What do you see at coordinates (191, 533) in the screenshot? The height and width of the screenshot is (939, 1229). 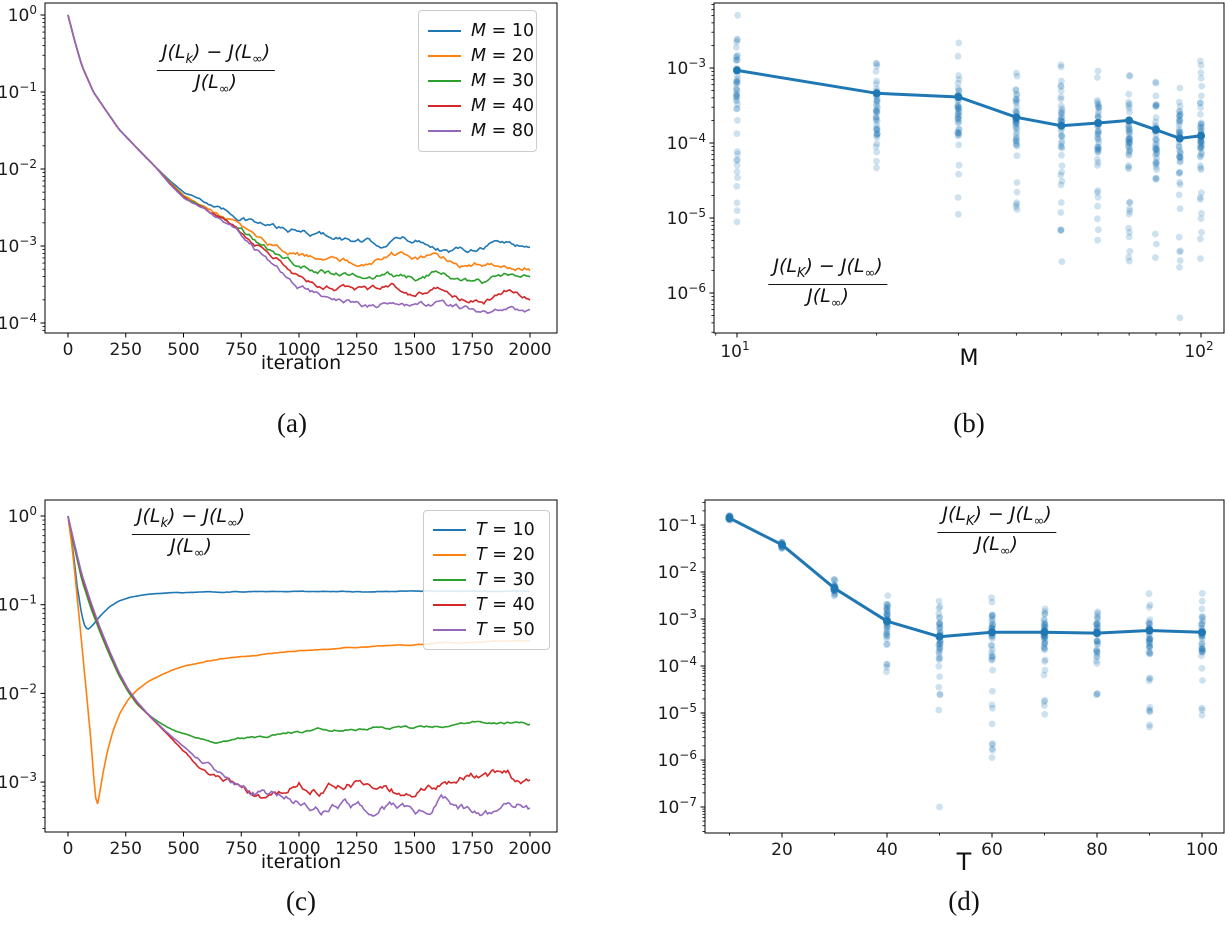 I see `formula-annotation-c: J(Lk) − J(L∞) J(L∞)` at bounding box center [191, 533].